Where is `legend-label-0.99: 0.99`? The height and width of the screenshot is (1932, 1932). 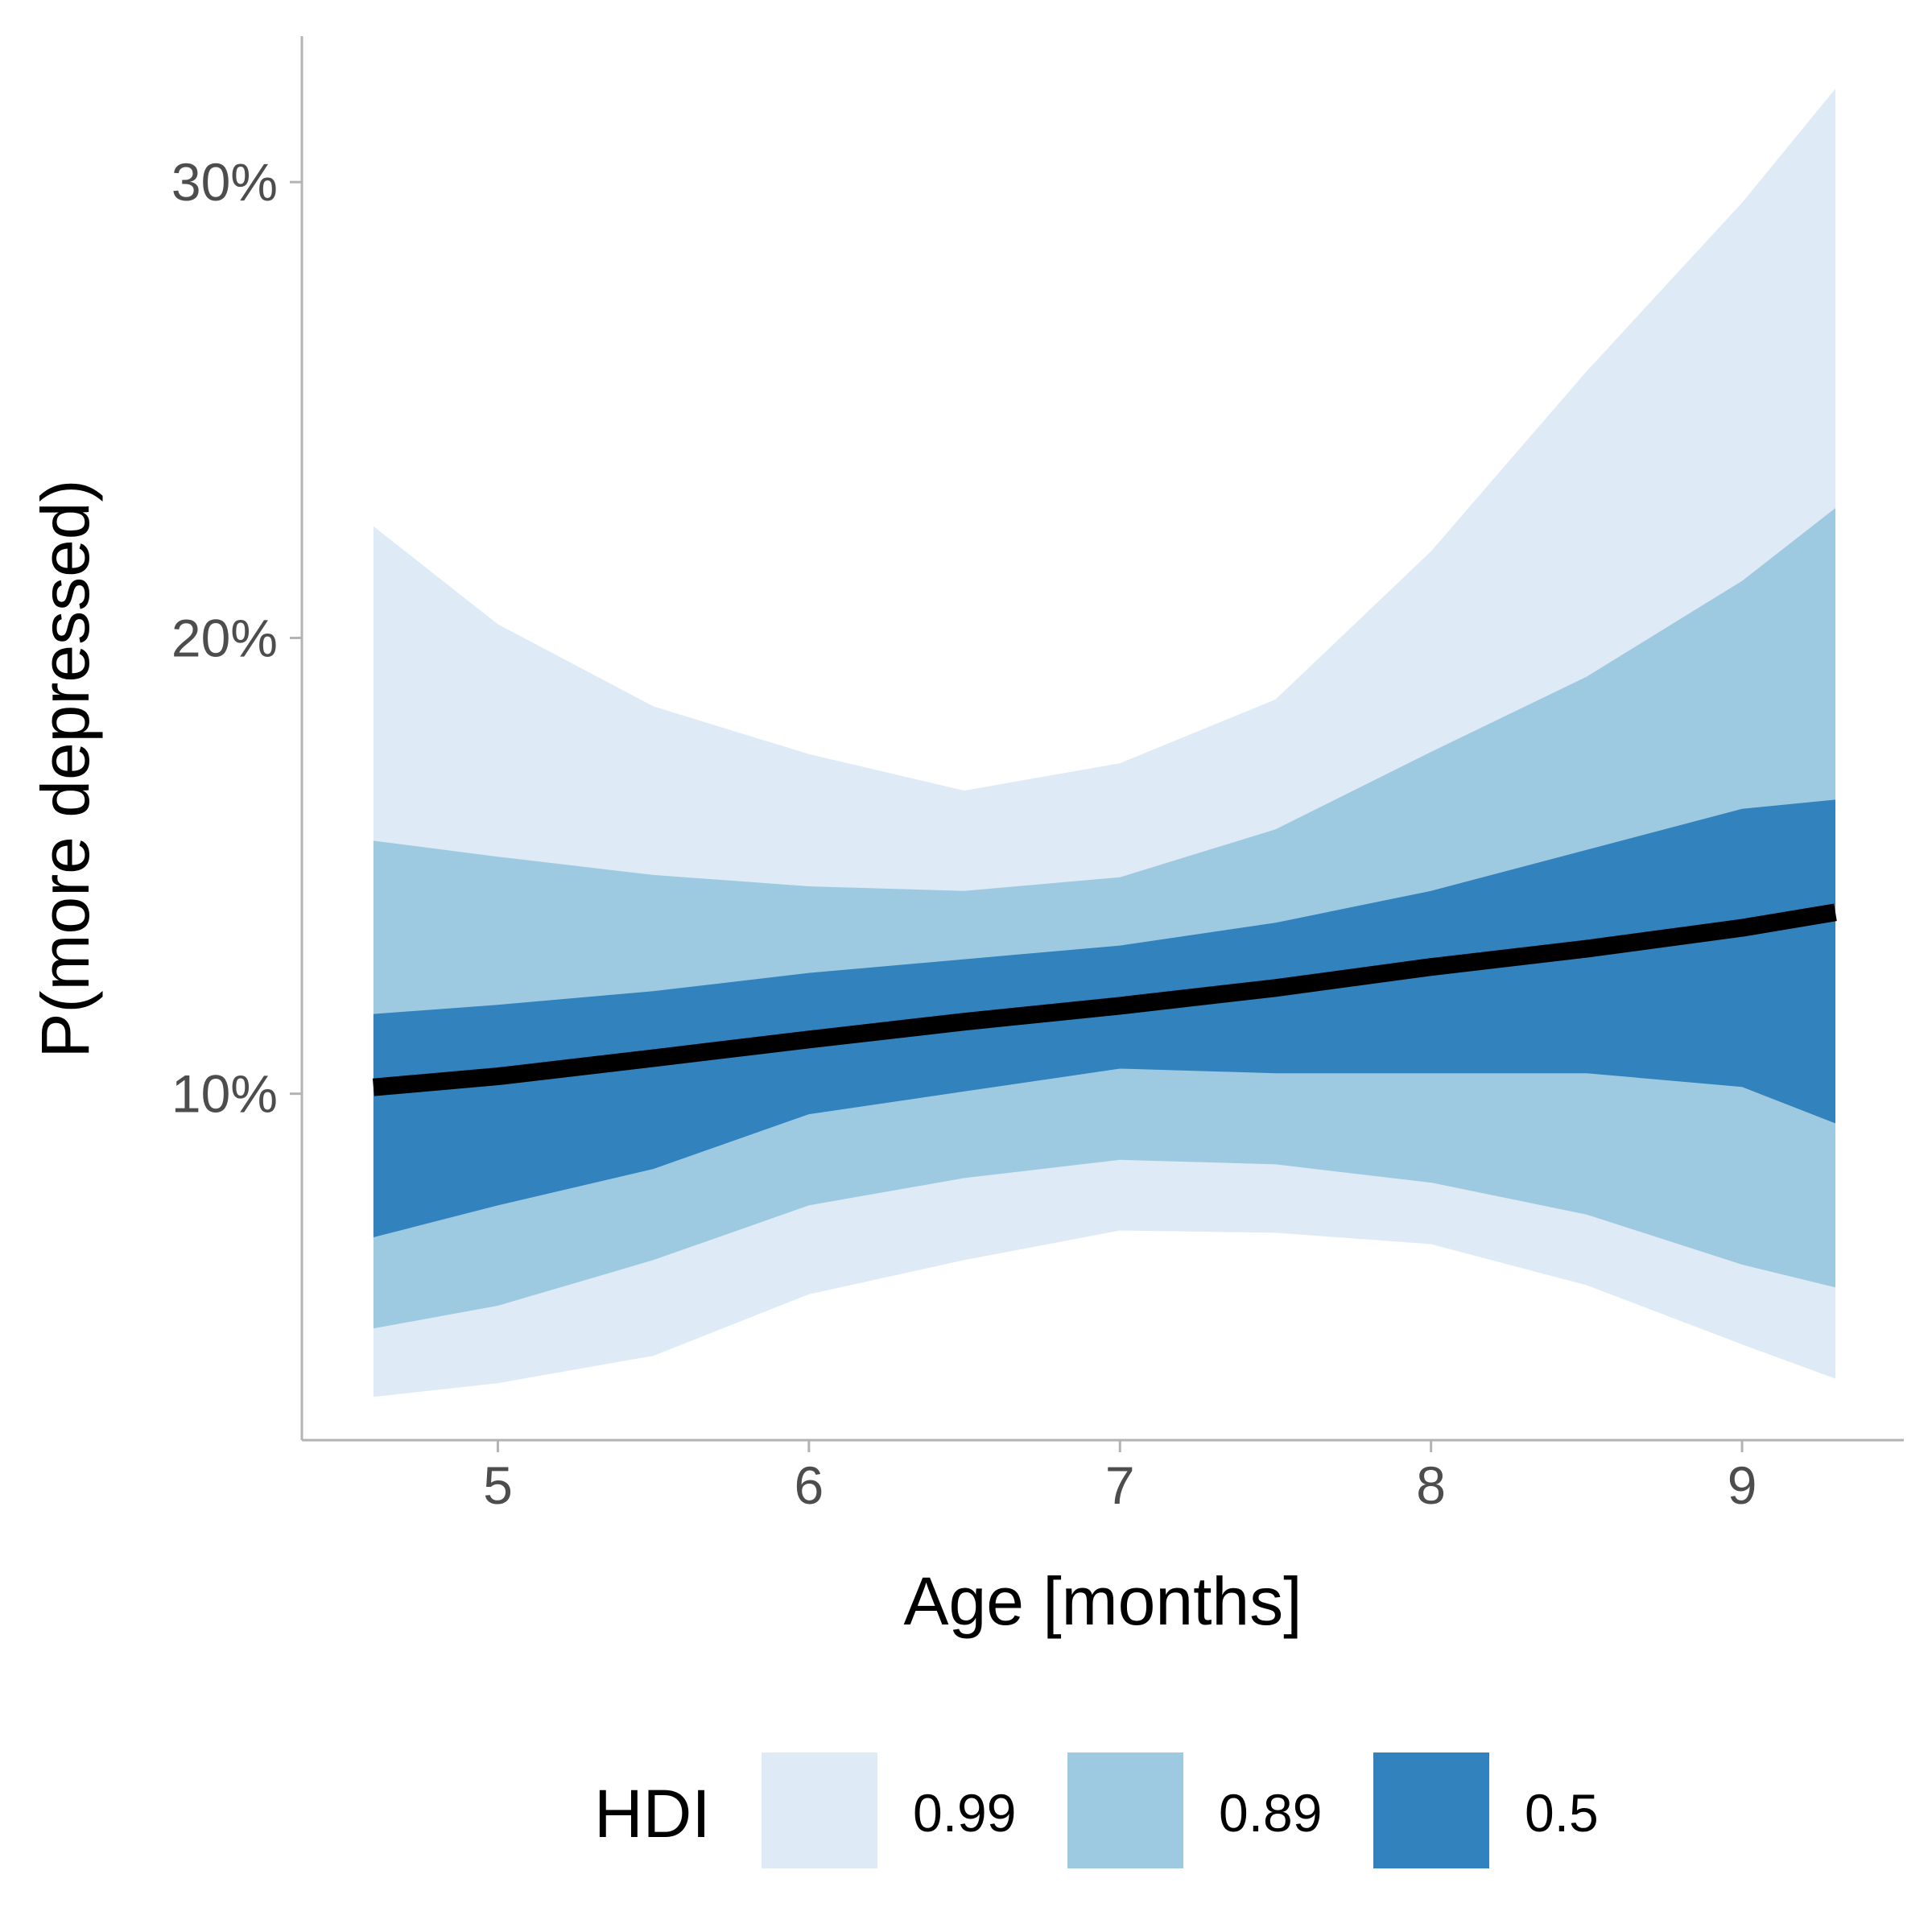
legend-label-0.99: 0.99 is located at coordinates (965, 1813).